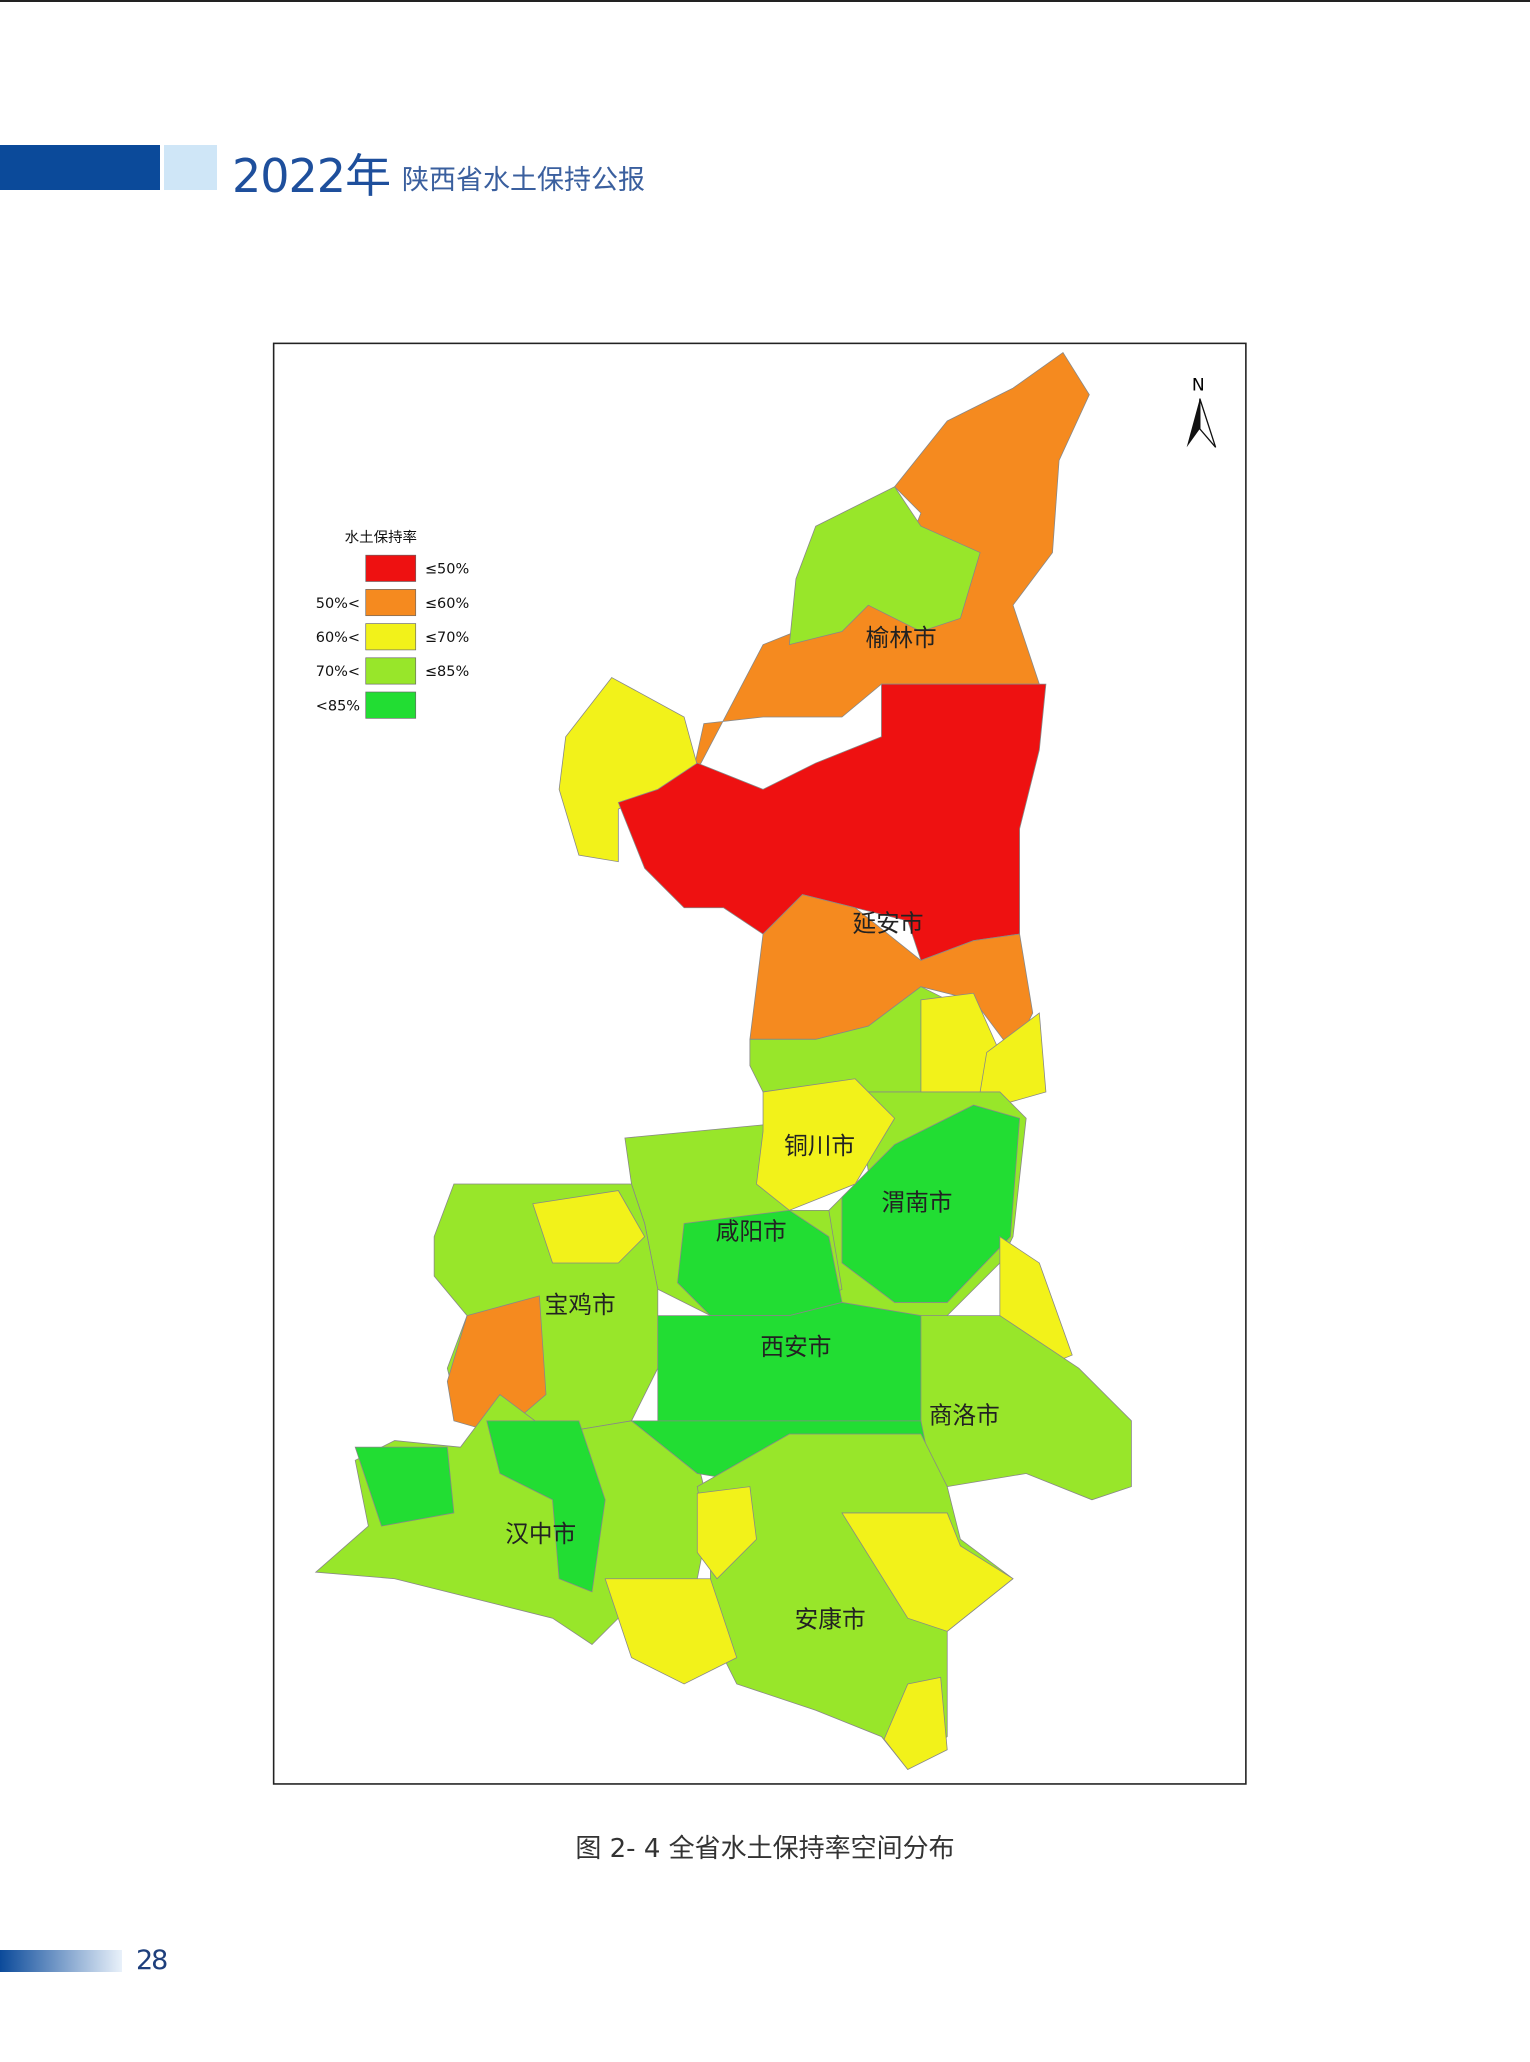 The image size is (1530, 2062). Describe the element at coordinates (540, 1534) in the screenshot. I see `city-label: 汉中市` at that location.